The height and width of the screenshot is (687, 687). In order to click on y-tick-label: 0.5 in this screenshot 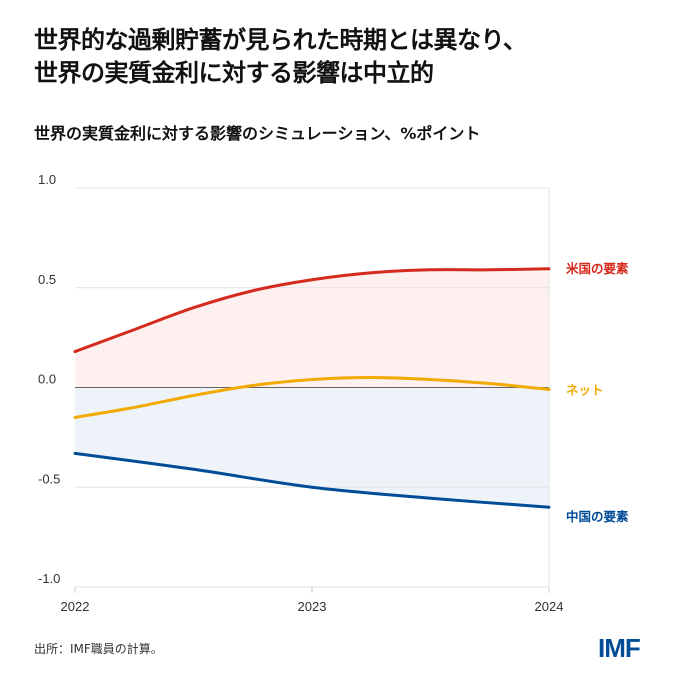, I will do `click(47, 279)`.